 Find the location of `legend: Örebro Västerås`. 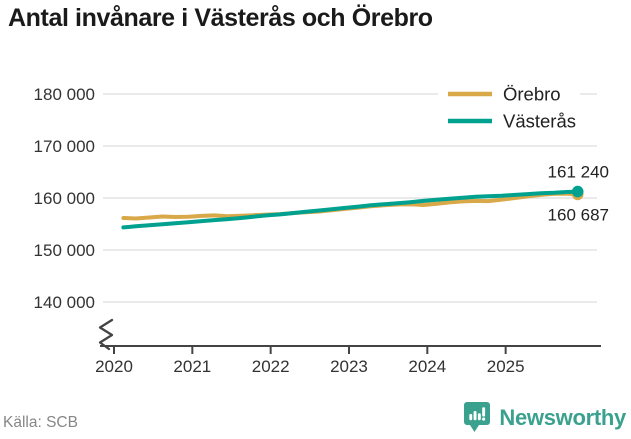

legend: Örebro Västerås is located at coordinates (509, 109).